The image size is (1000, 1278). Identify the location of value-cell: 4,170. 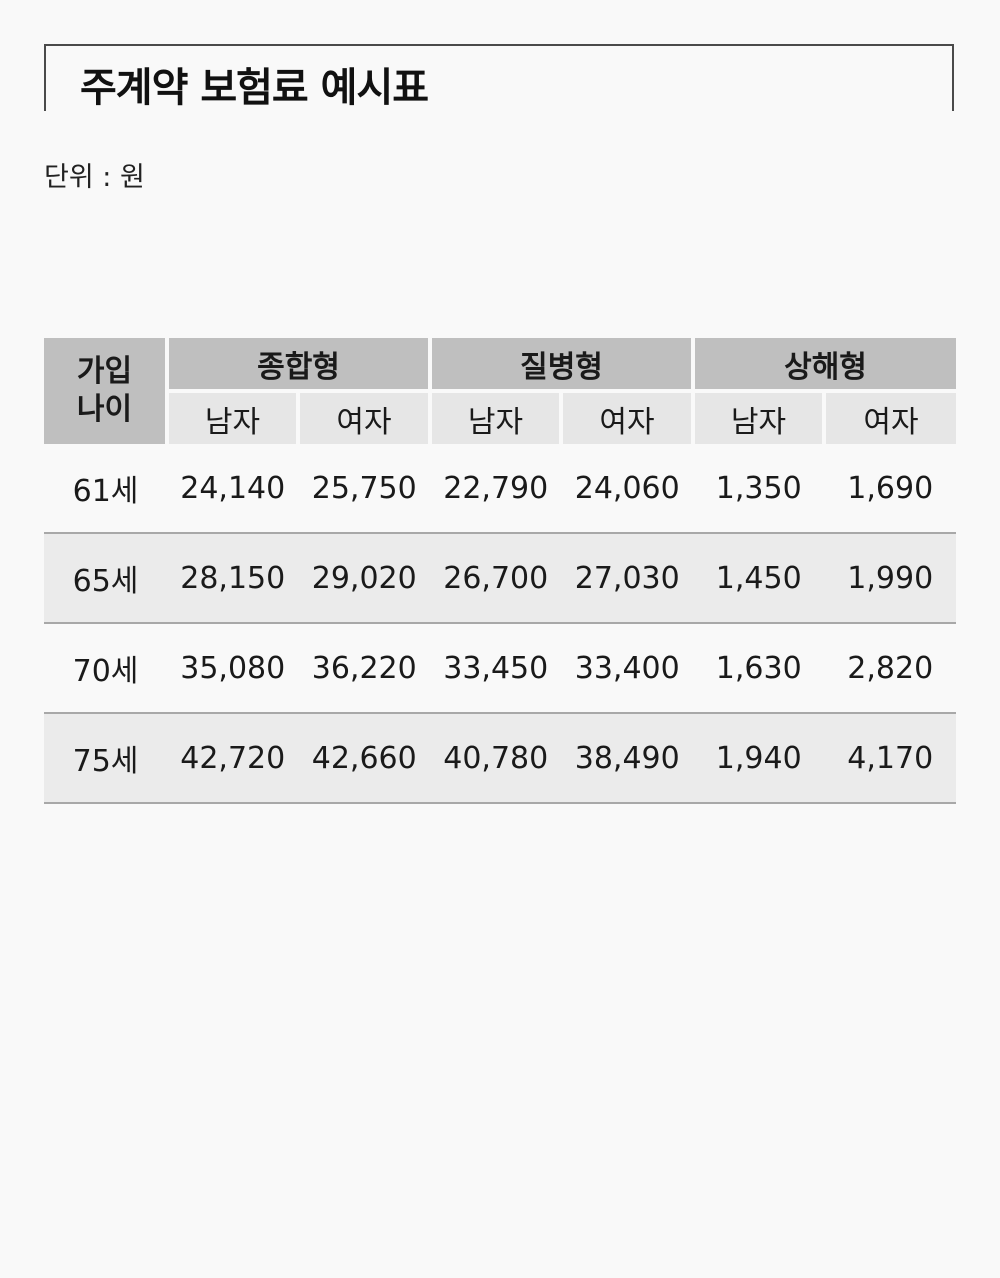
(890, 758).